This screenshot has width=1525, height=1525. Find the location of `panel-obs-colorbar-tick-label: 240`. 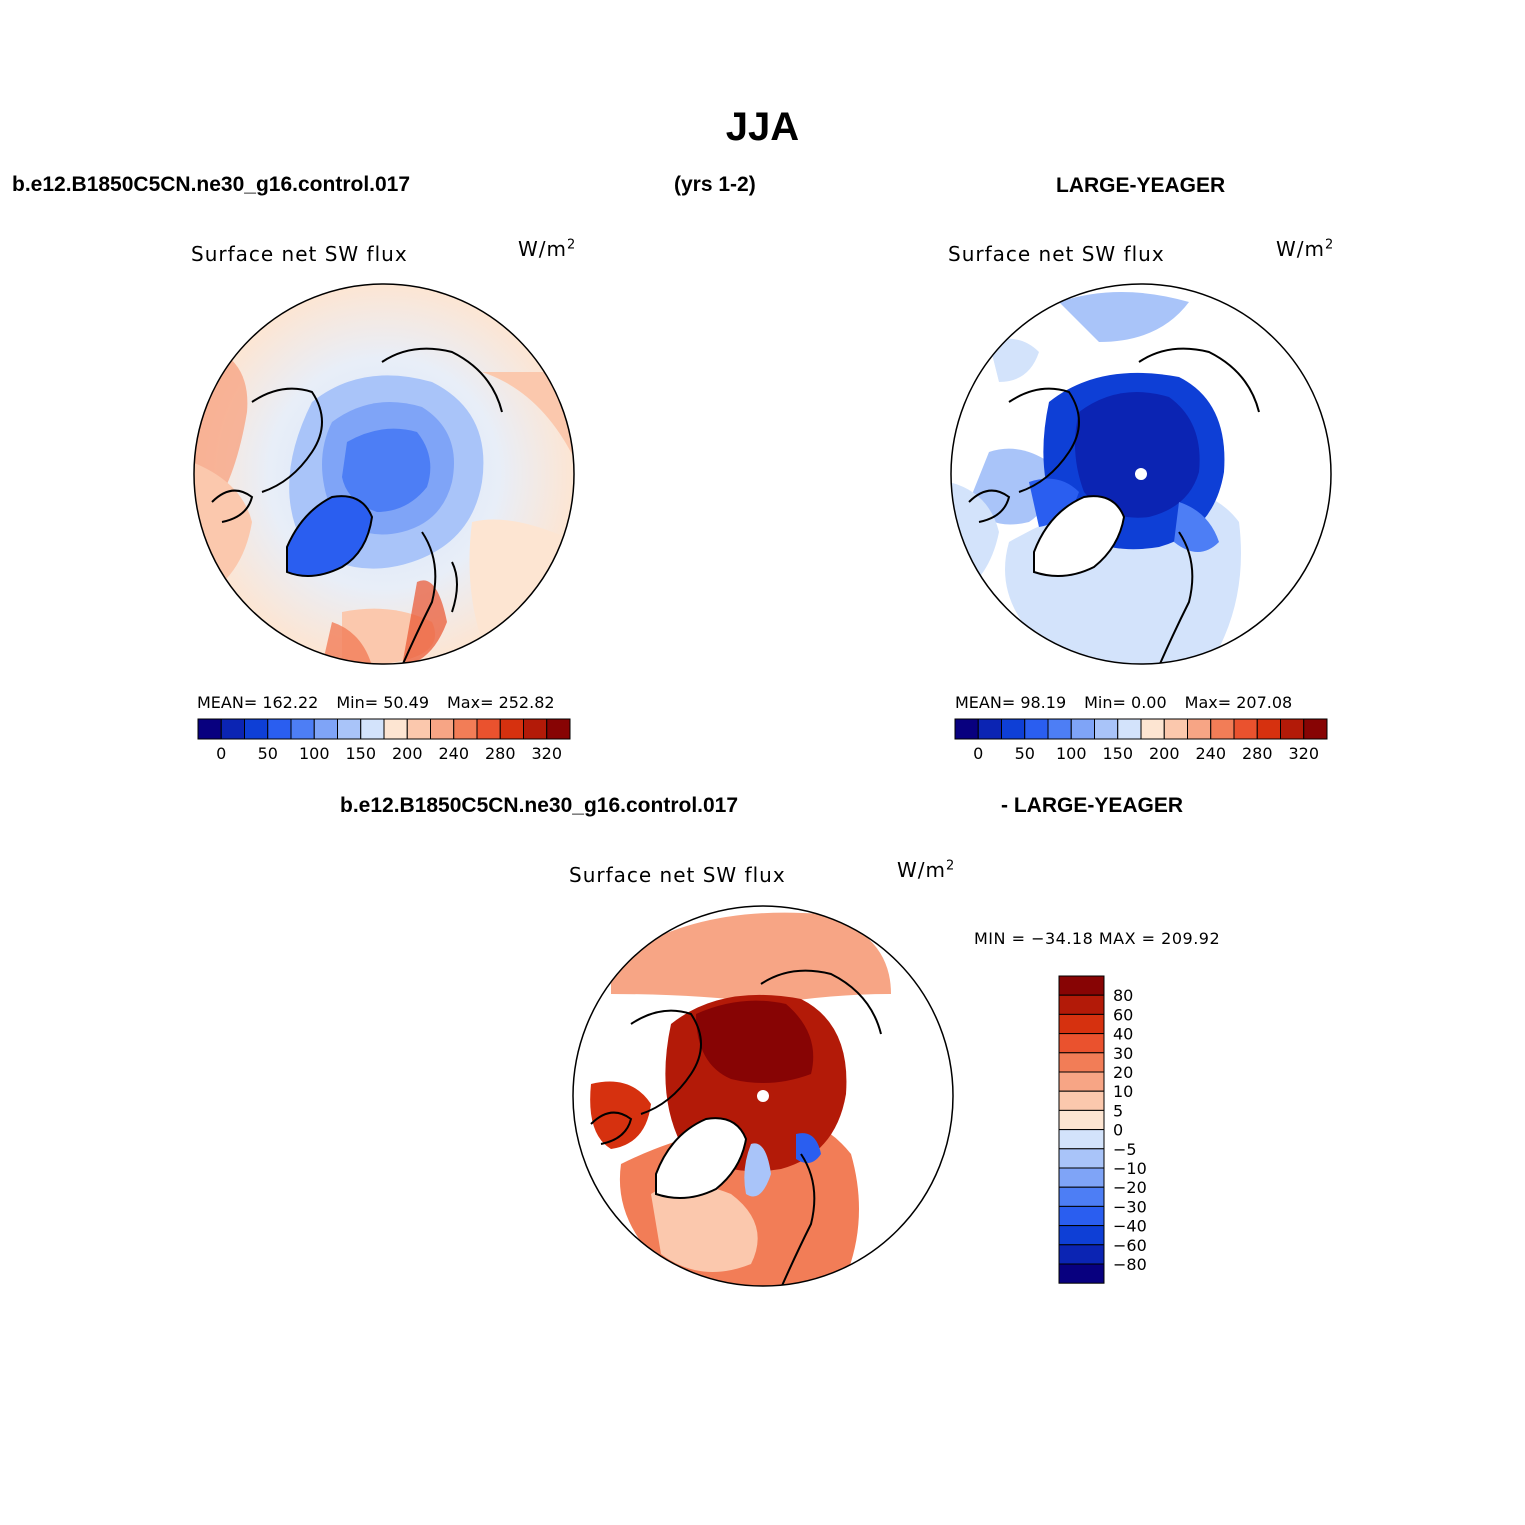

panel-obs-colorbar-tick-label: 240 is located at coordinates (1210, 753).